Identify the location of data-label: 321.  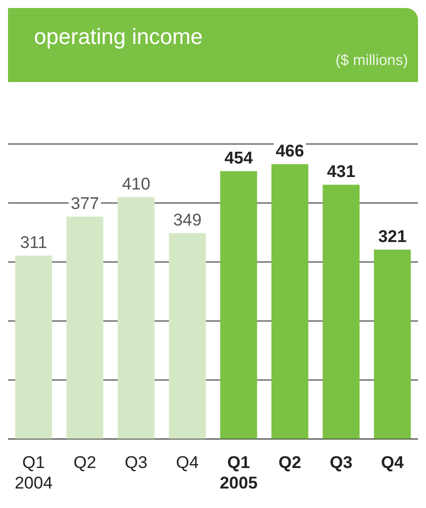
(392, 236).